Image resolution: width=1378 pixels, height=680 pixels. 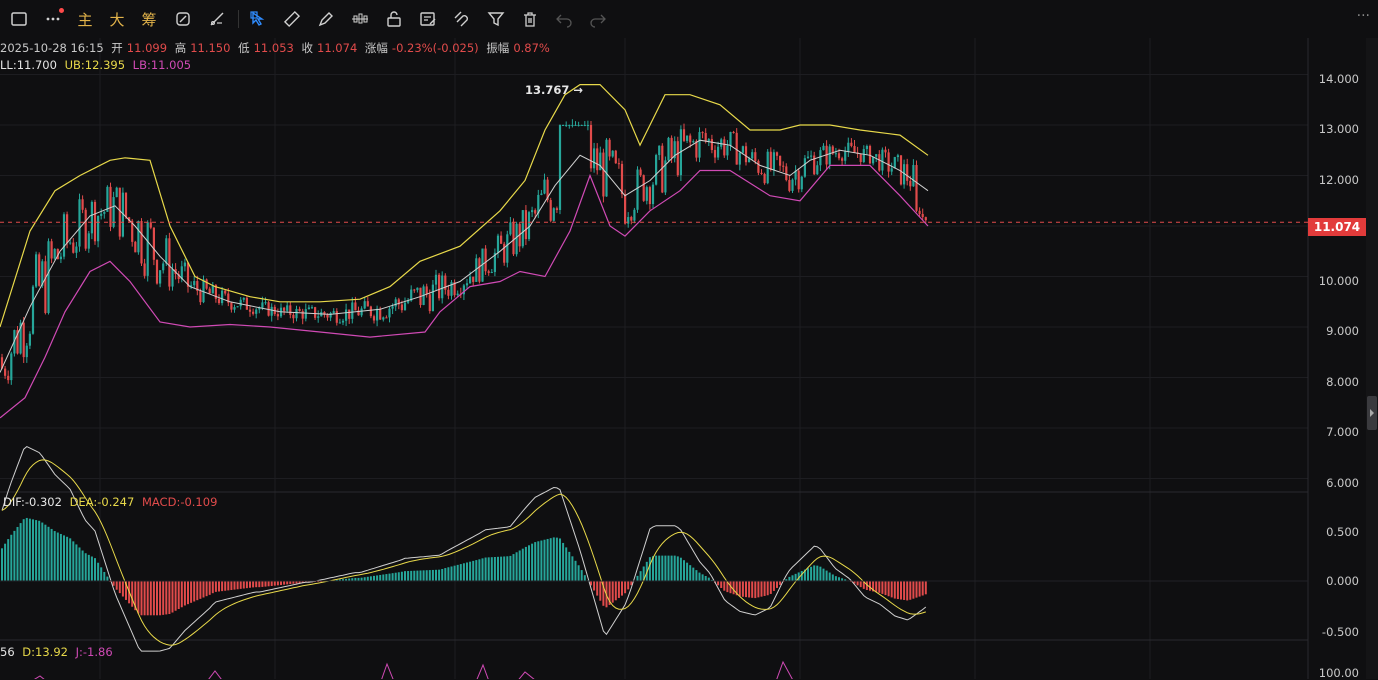 I want to click on note-icon, so click(x=428, y=19).